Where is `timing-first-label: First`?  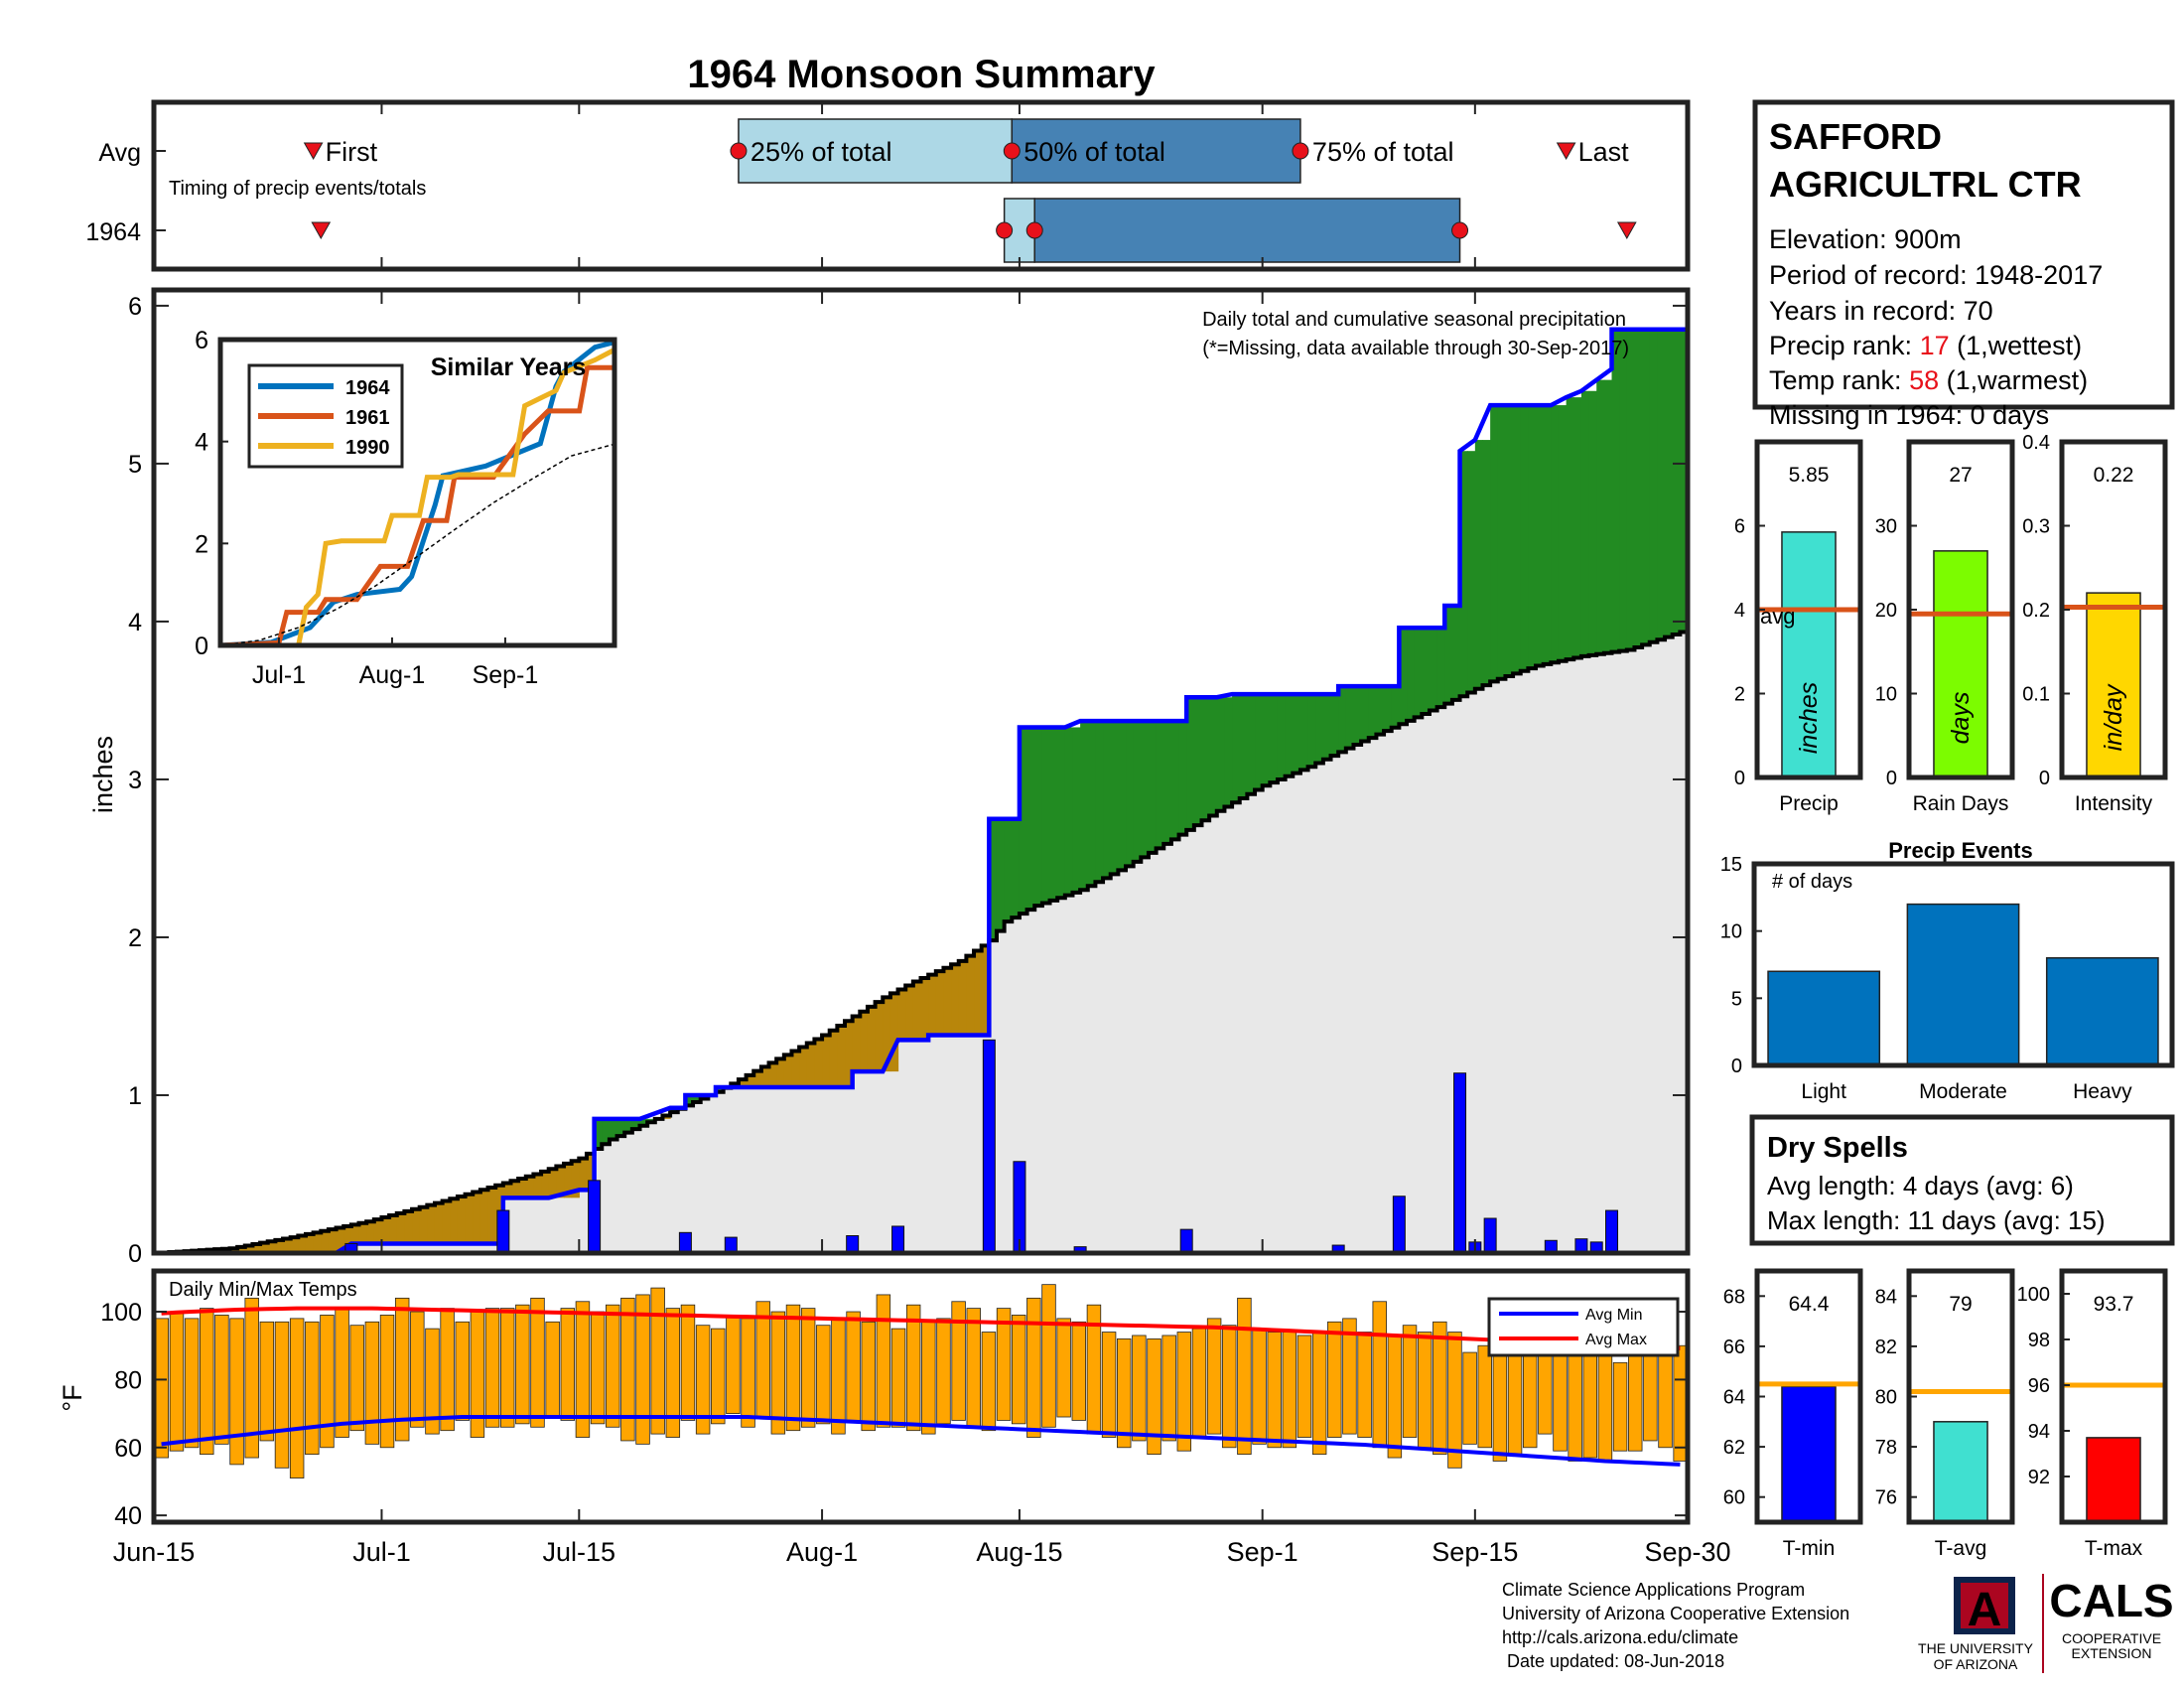 timing-first-label: First is located at coordinates (352, 152).